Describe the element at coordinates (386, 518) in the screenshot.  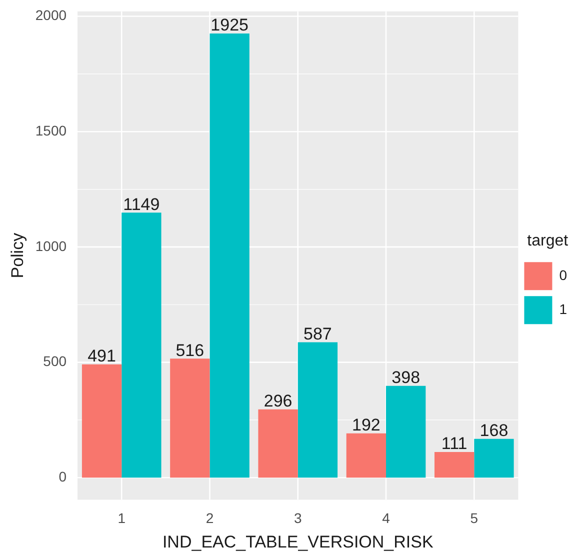
I see `x-tick-label: 4` at that location.